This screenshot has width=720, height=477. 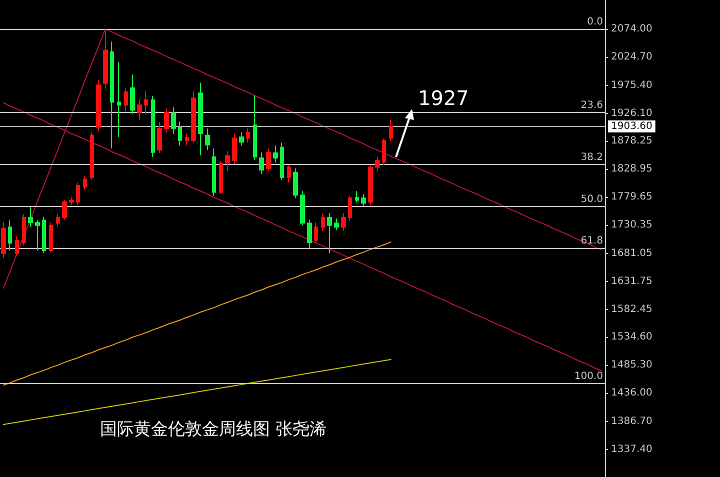 I want to click on y-tick-label: 1878.25, so click(x=631, y=140).